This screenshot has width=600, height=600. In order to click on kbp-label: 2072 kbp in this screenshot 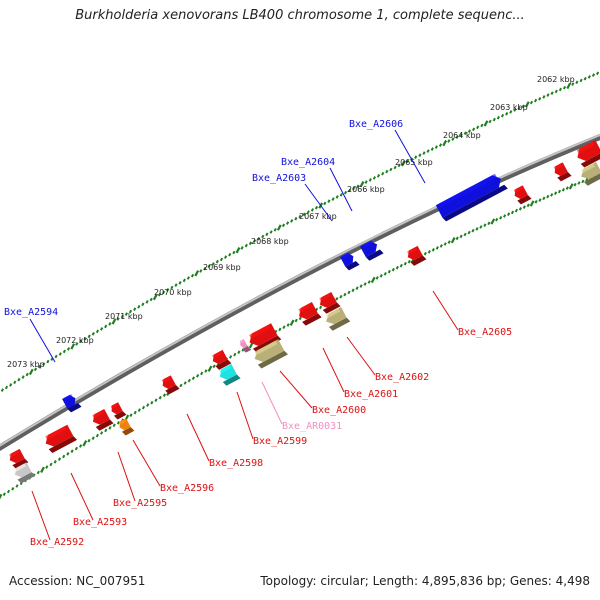, I will do `click(75, 340)`.